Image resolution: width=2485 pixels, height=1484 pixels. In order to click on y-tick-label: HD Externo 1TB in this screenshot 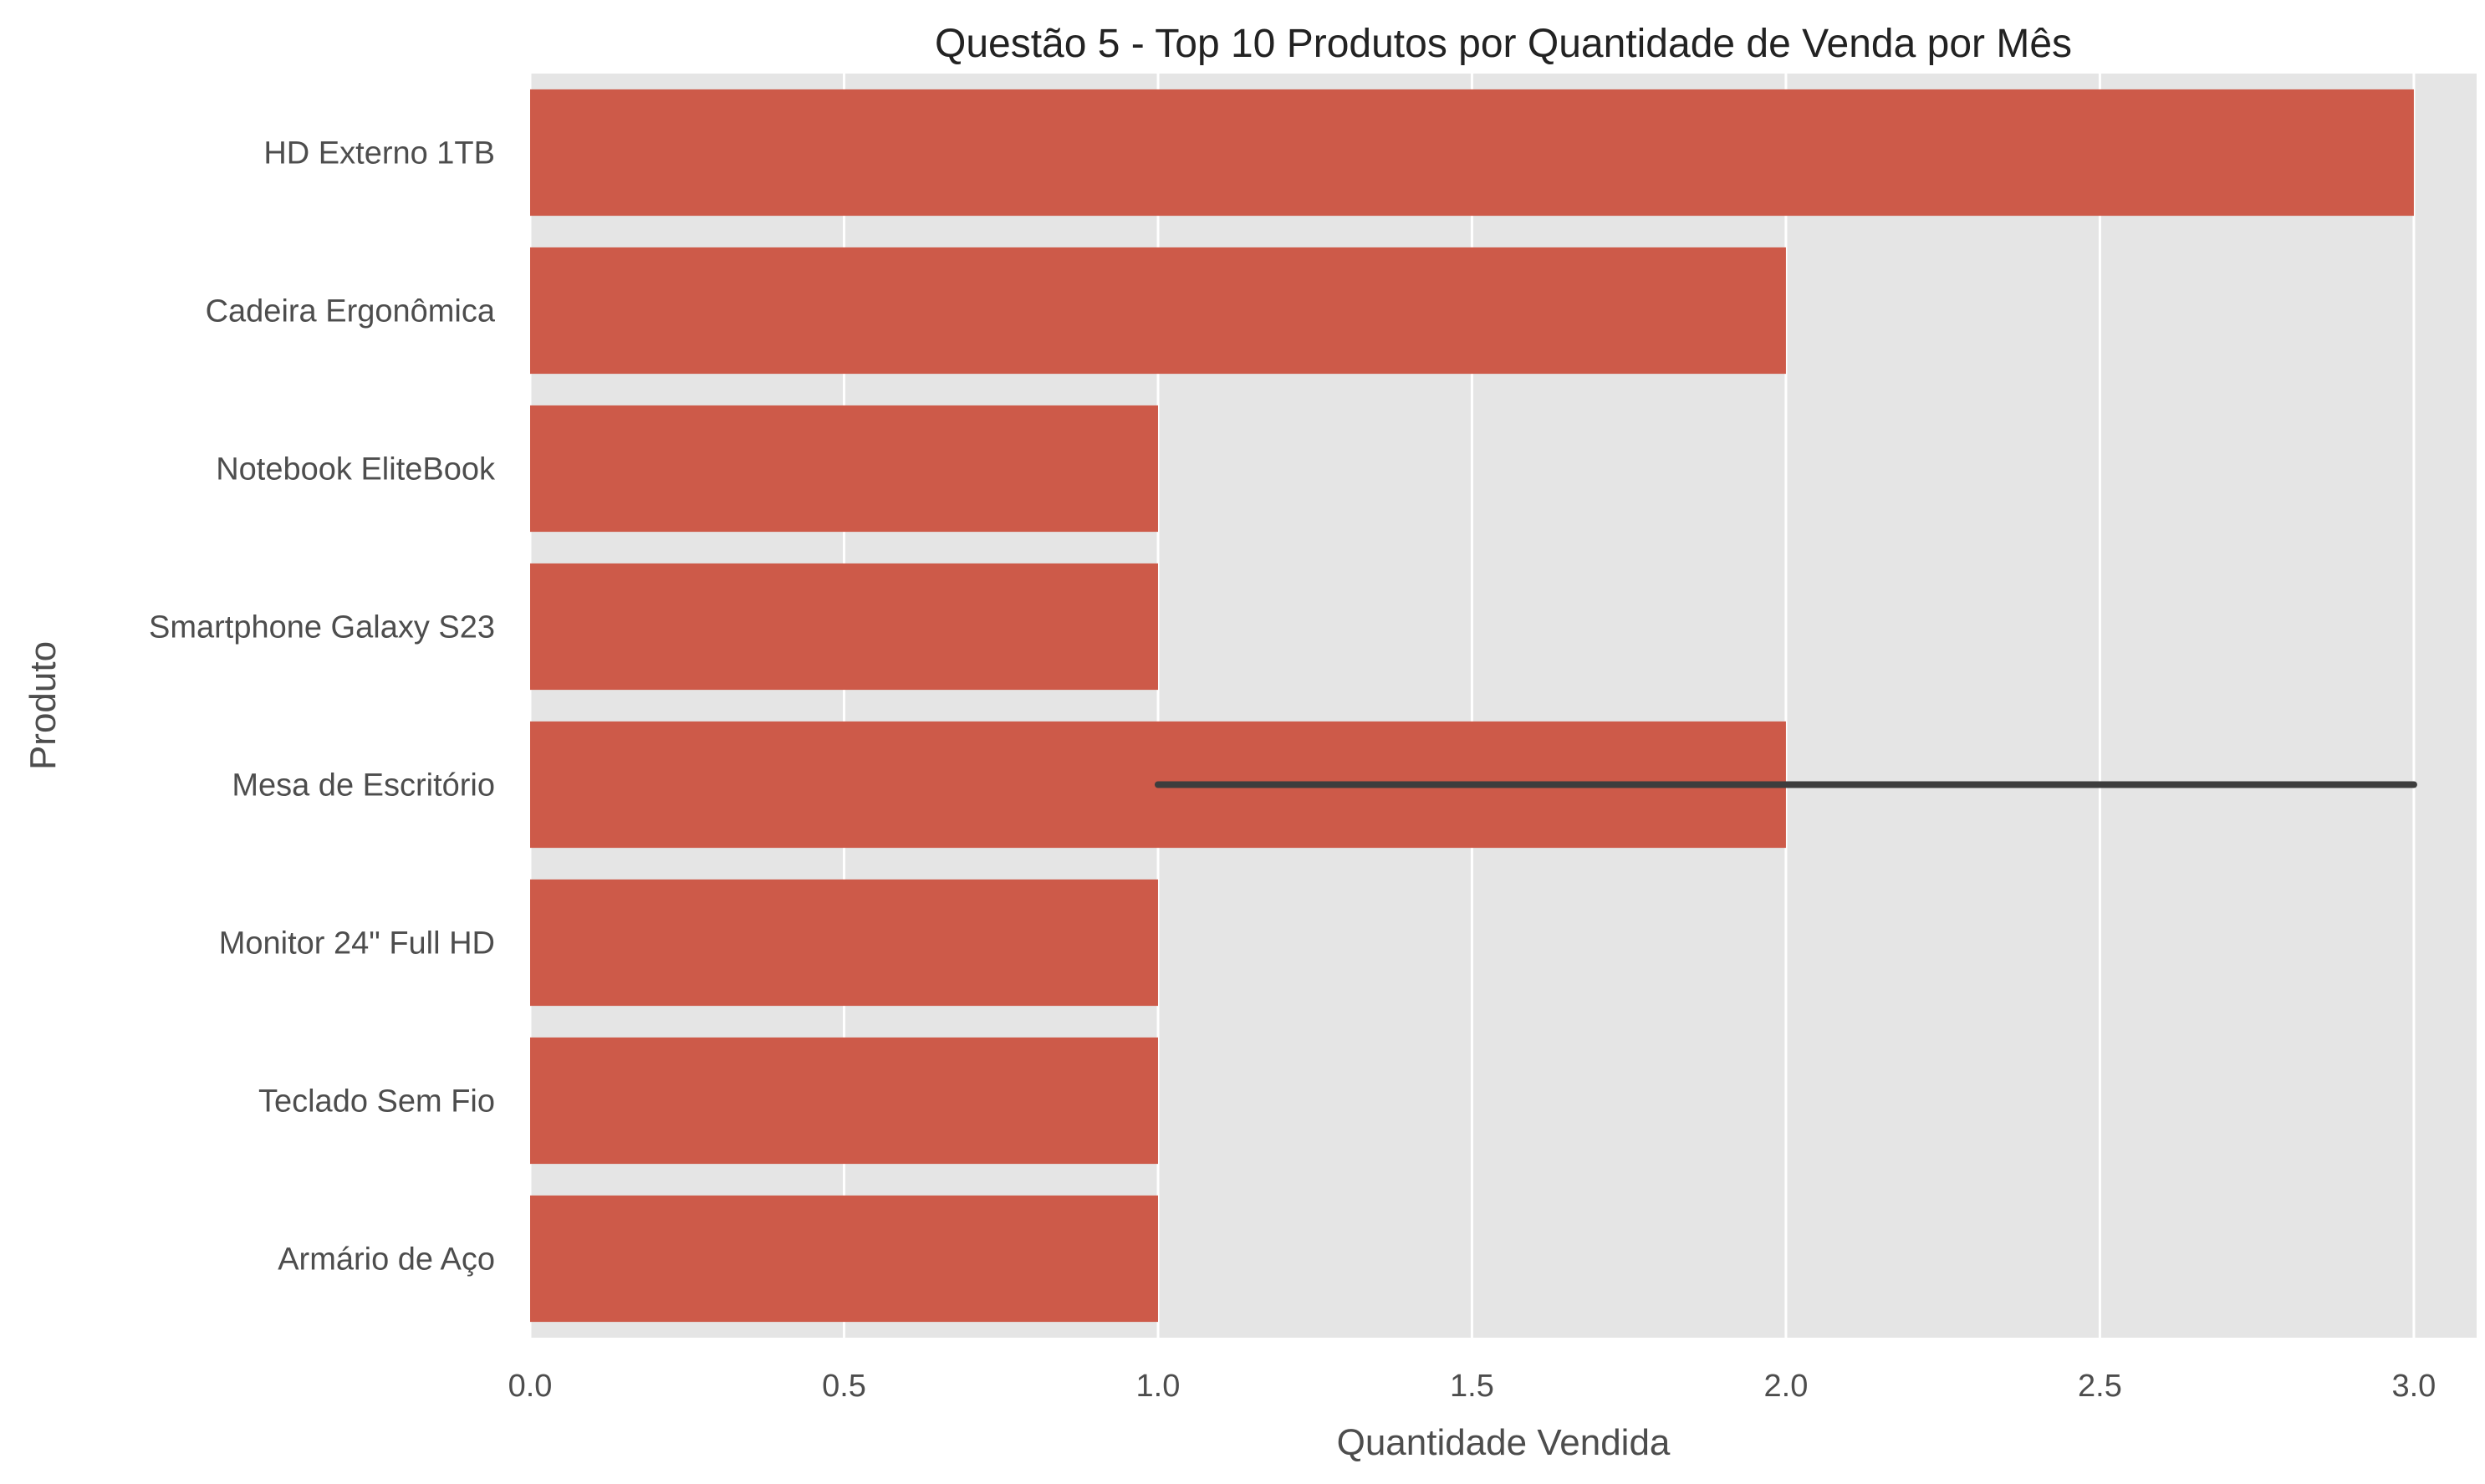, I will do `click(379, 153)`.